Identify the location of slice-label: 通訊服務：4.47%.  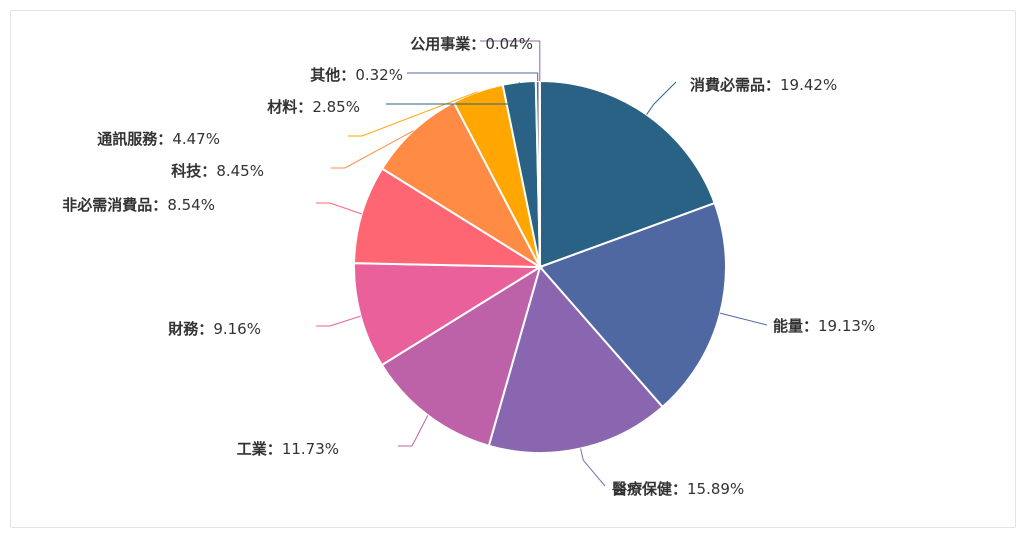
(158, 139).